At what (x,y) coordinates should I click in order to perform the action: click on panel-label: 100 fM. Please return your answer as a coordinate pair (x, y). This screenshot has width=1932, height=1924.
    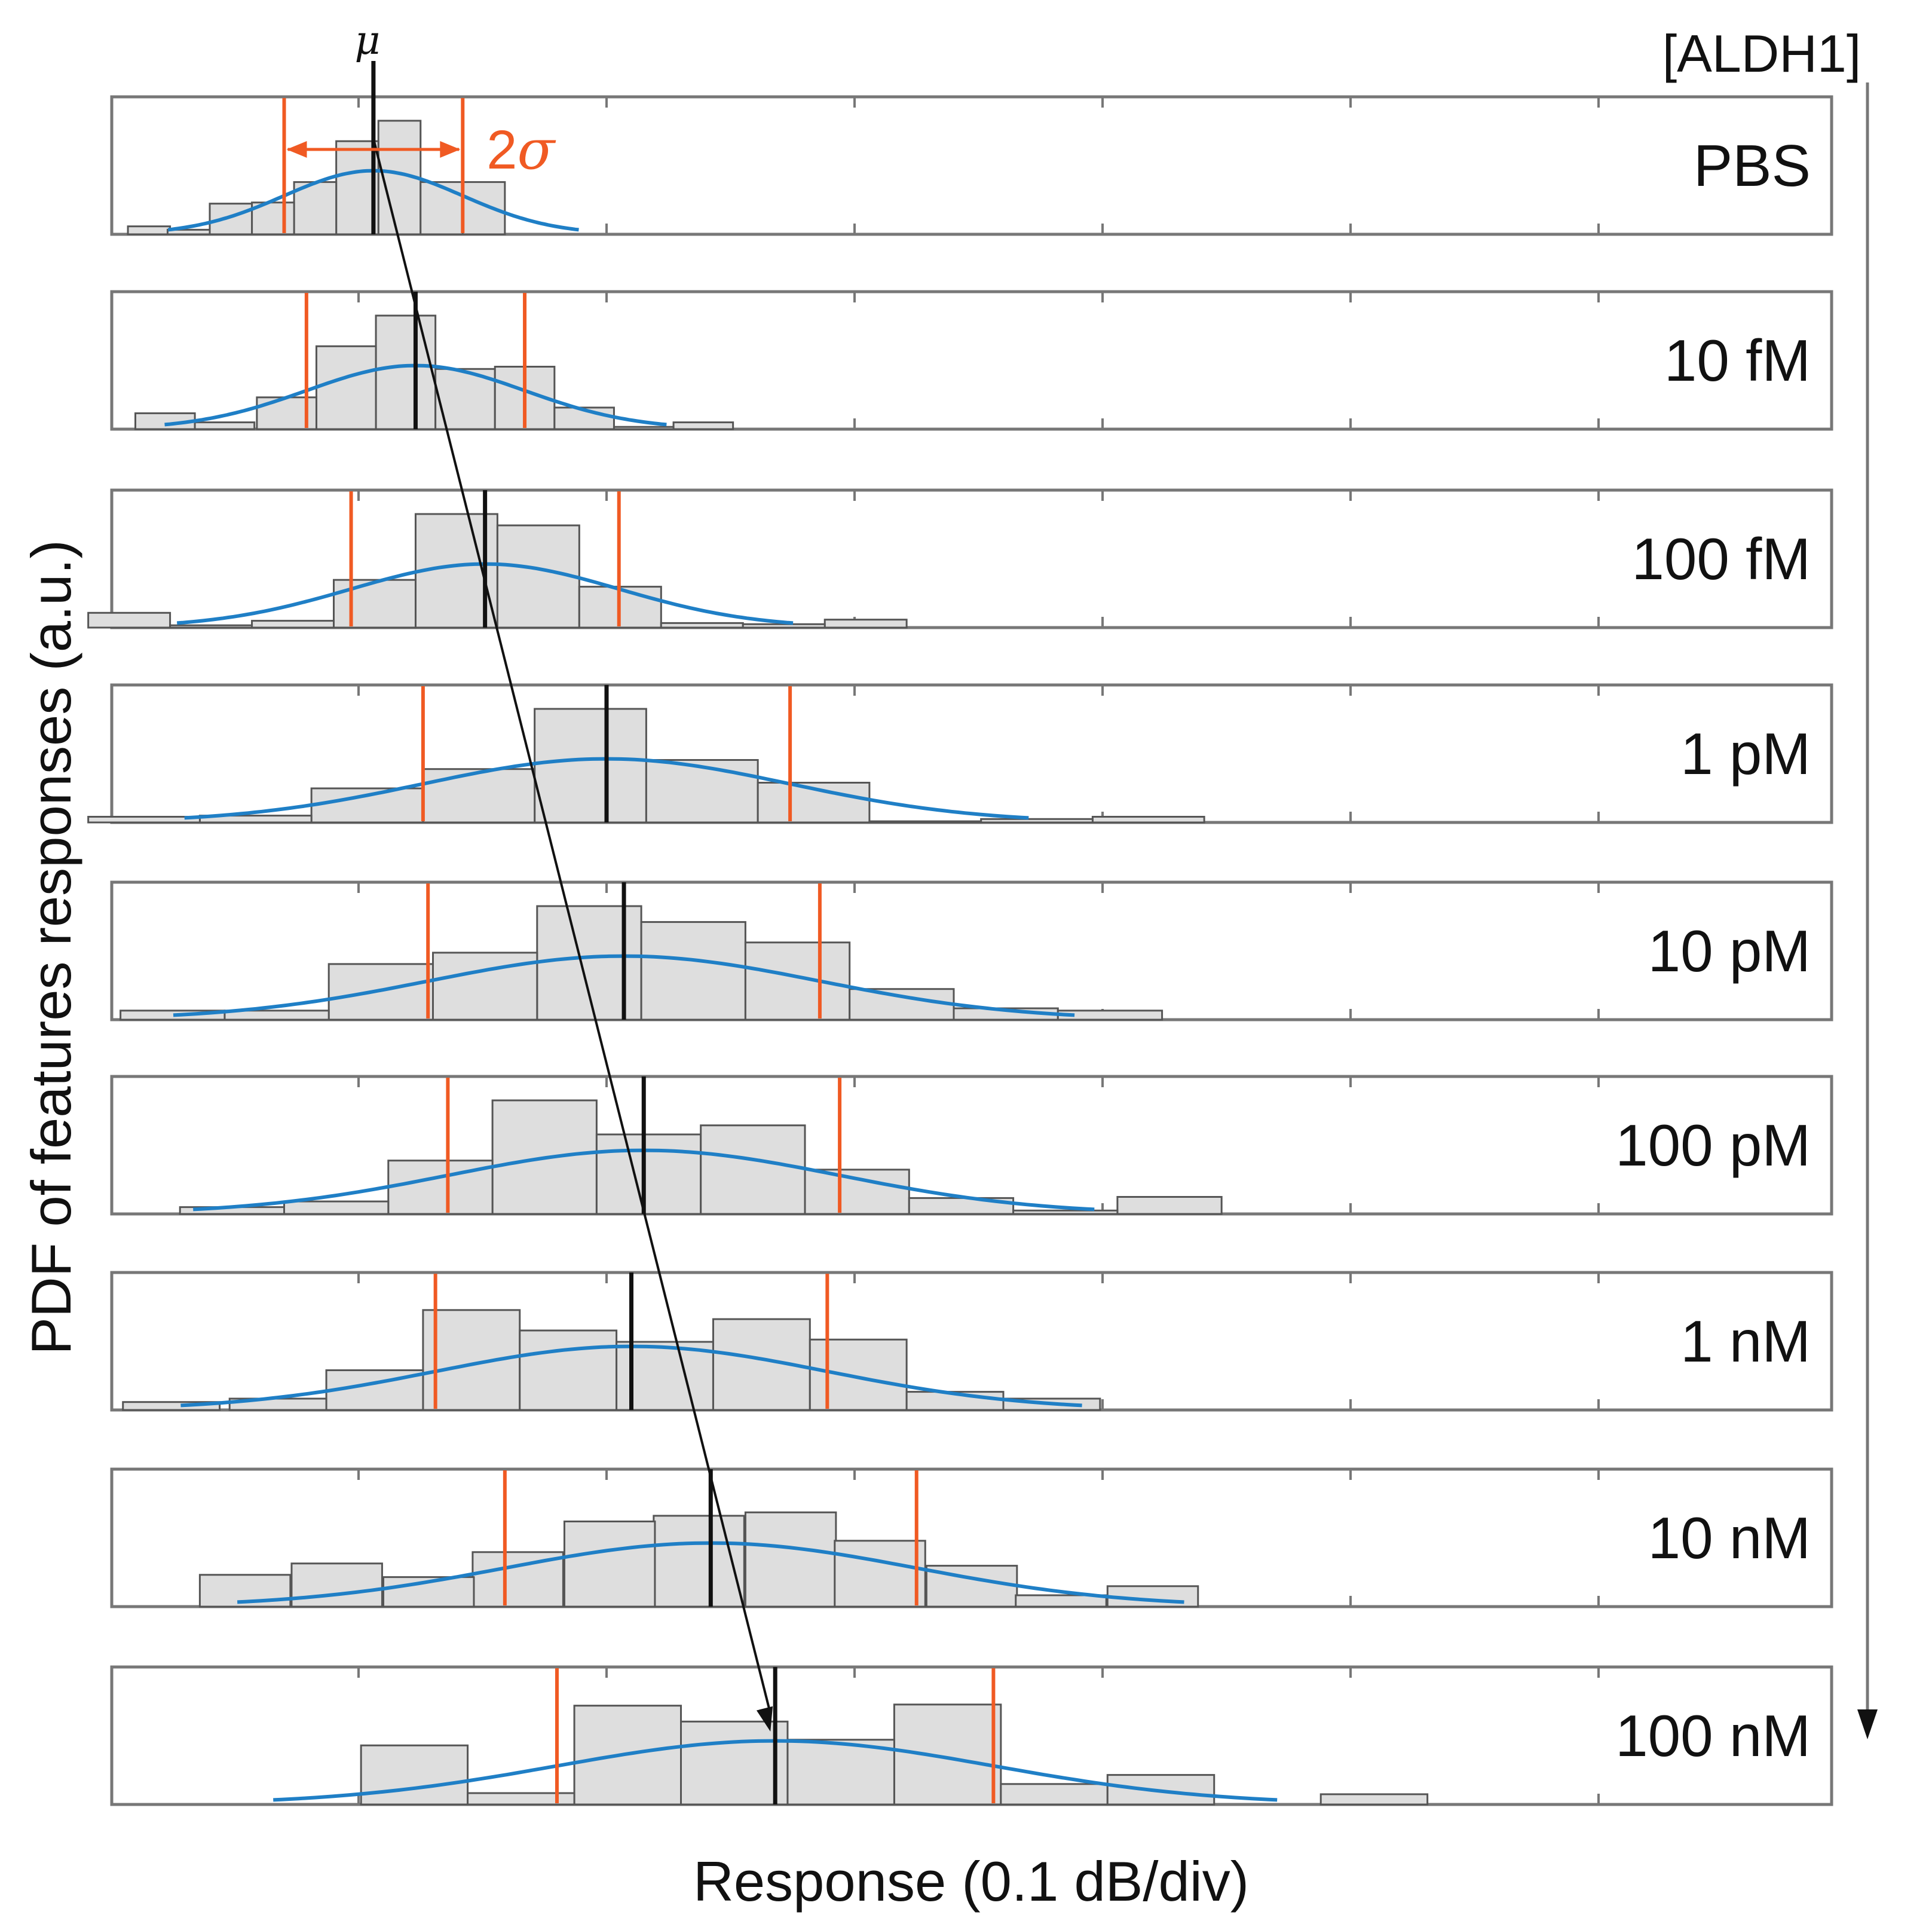
    Looking at the image, I should click on (1721, 559).